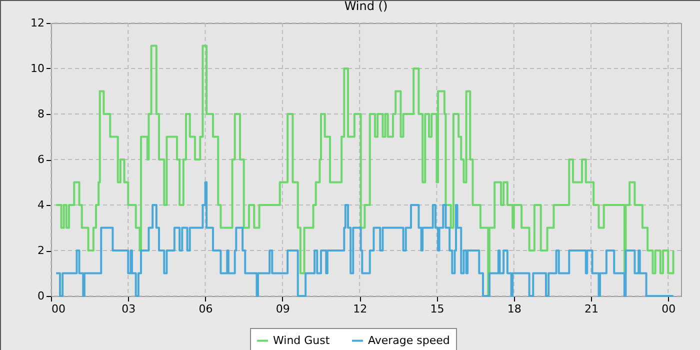 This screenshot has width=700, height=350. What do you see at coordinates (205, 309) in the screenshot?
I see `x-tick-label: 06` at bounding box center [205, 309].